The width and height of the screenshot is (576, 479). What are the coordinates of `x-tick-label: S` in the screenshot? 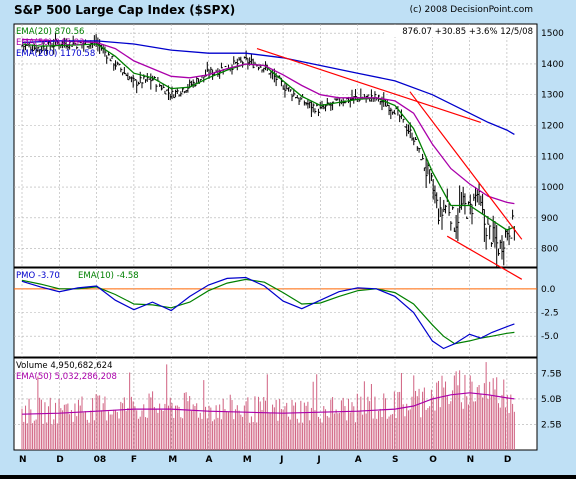 It's located at (395, 460).